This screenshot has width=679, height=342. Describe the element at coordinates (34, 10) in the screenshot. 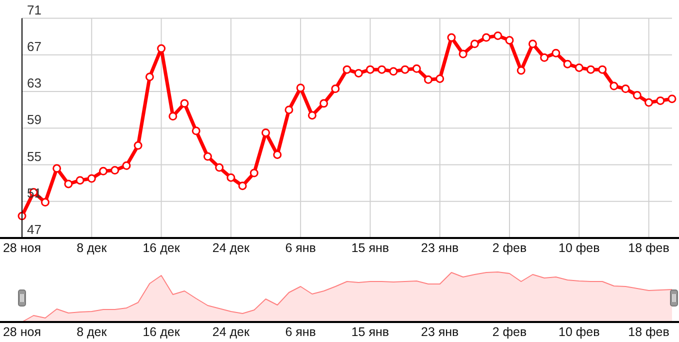

I see `y-tick-label: 71` at that location.